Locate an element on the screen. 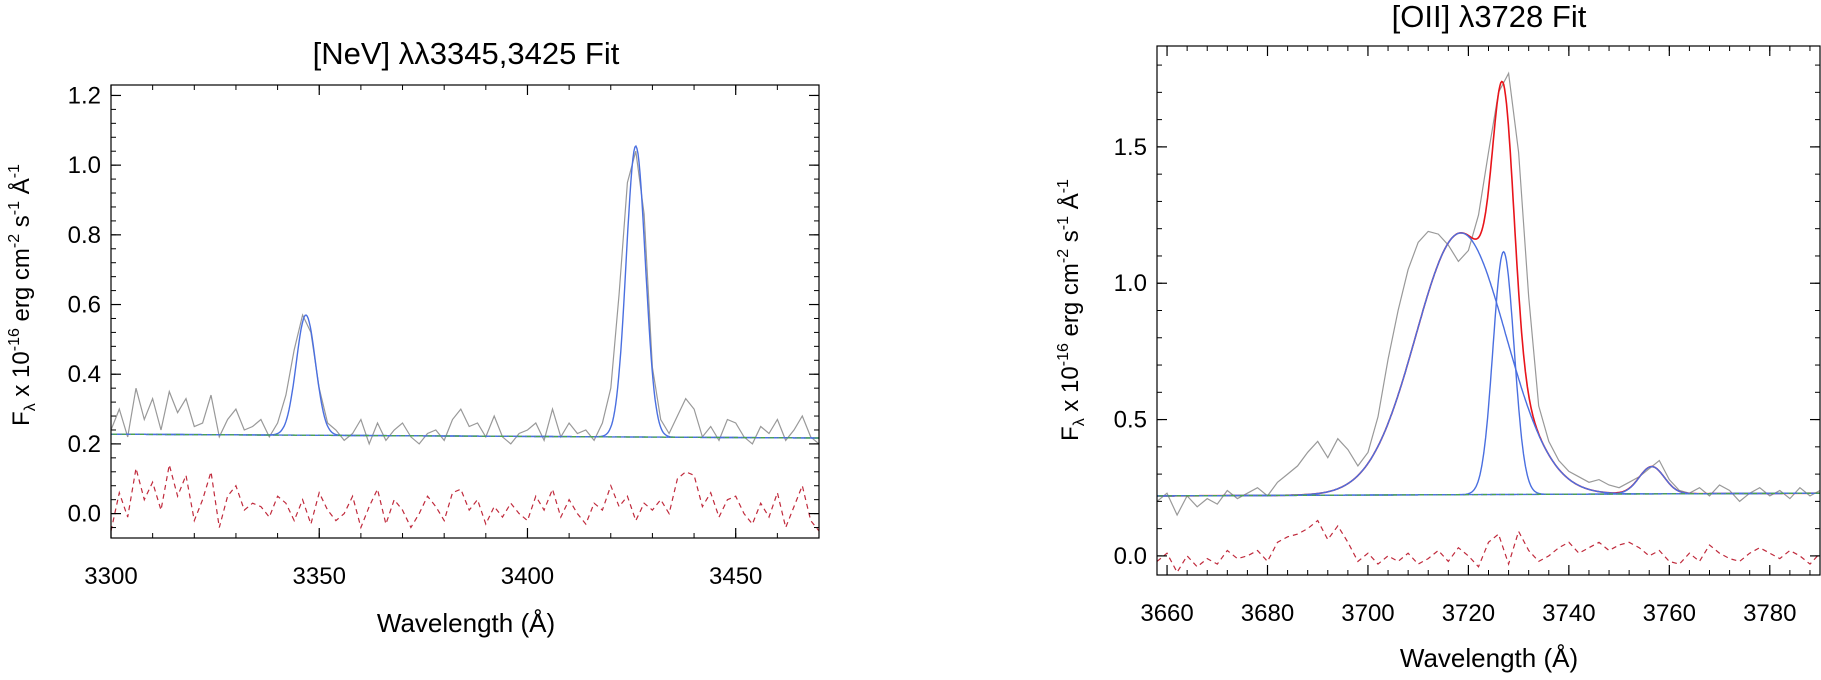  nev-x-tick-label: 3450 is located at coordinates (735, 576).